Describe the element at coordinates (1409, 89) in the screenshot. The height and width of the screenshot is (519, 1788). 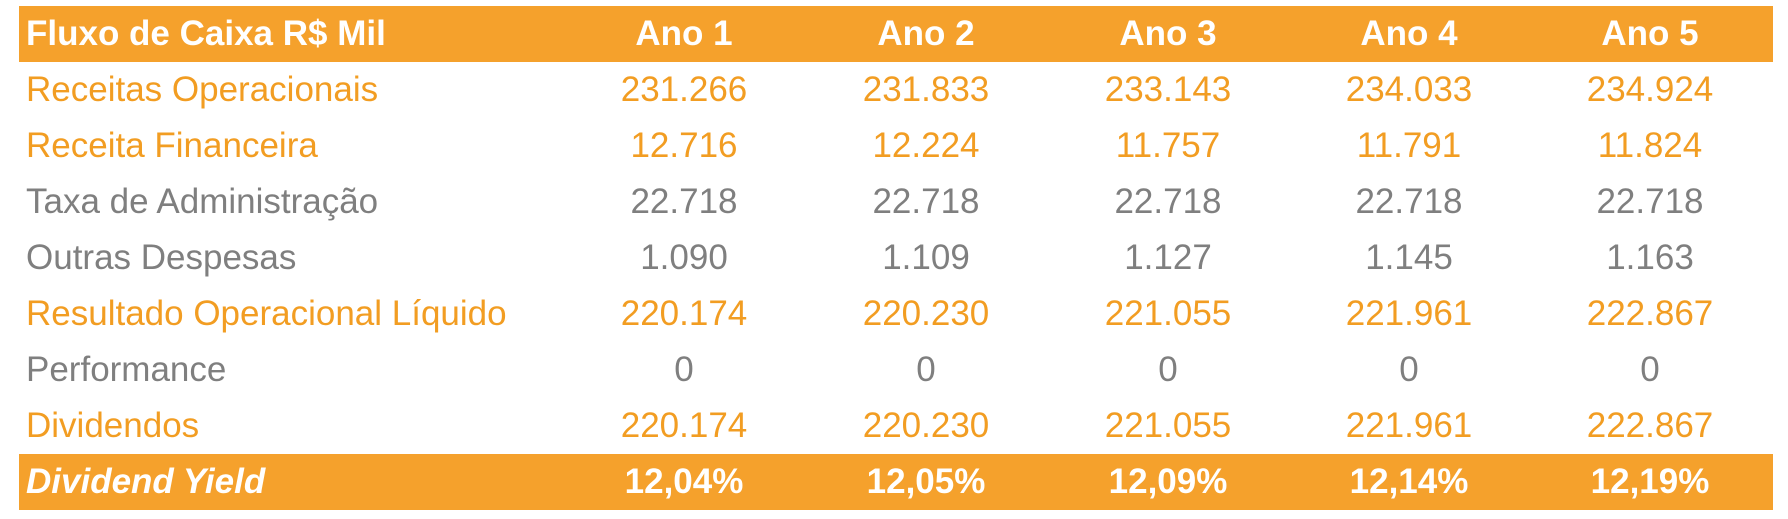
I see `cell-value: 234.033` at that location.